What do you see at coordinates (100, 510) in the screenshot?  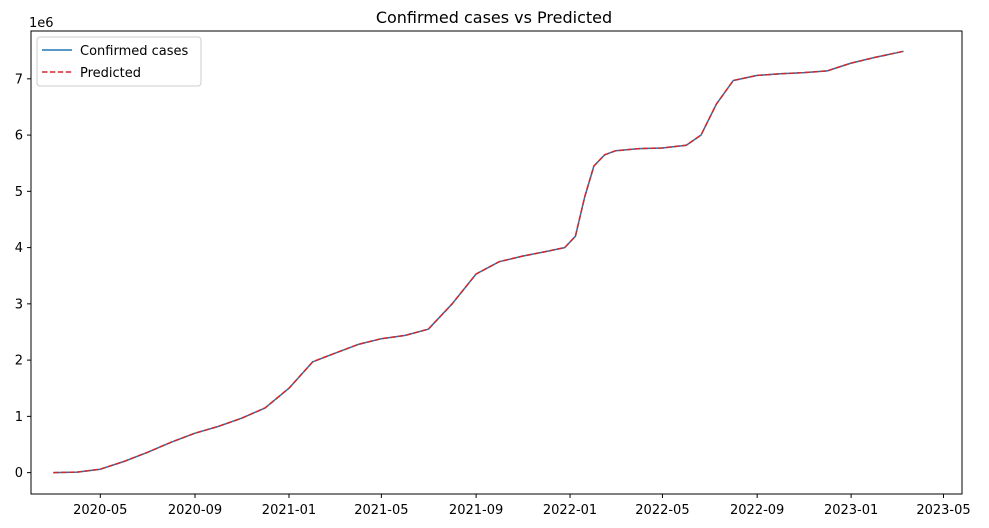 I see `x-tick-label: 2020-05` at bounding box center [100, 510].